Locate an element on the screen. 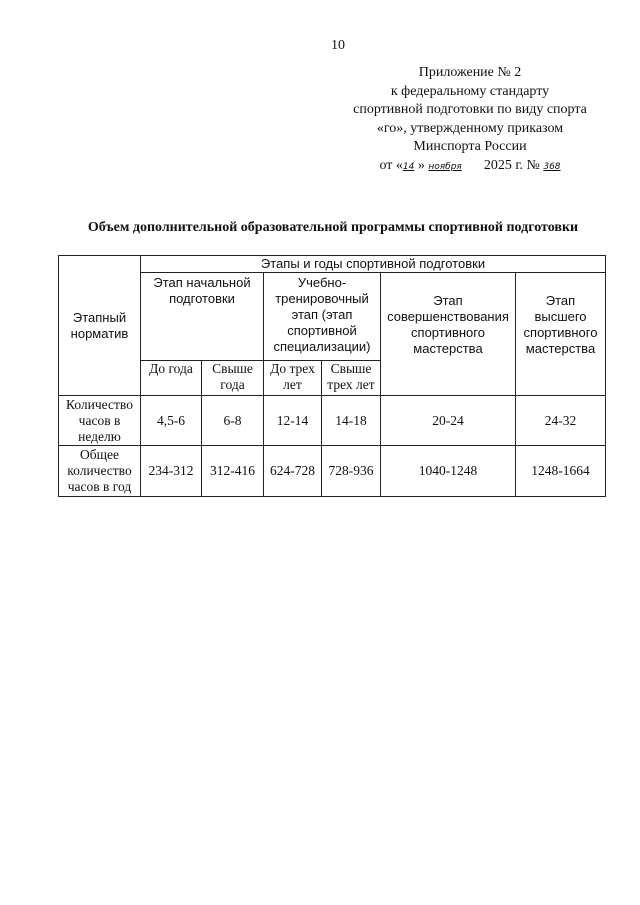  cell: 624-728 is located at coordinates (292, 471).